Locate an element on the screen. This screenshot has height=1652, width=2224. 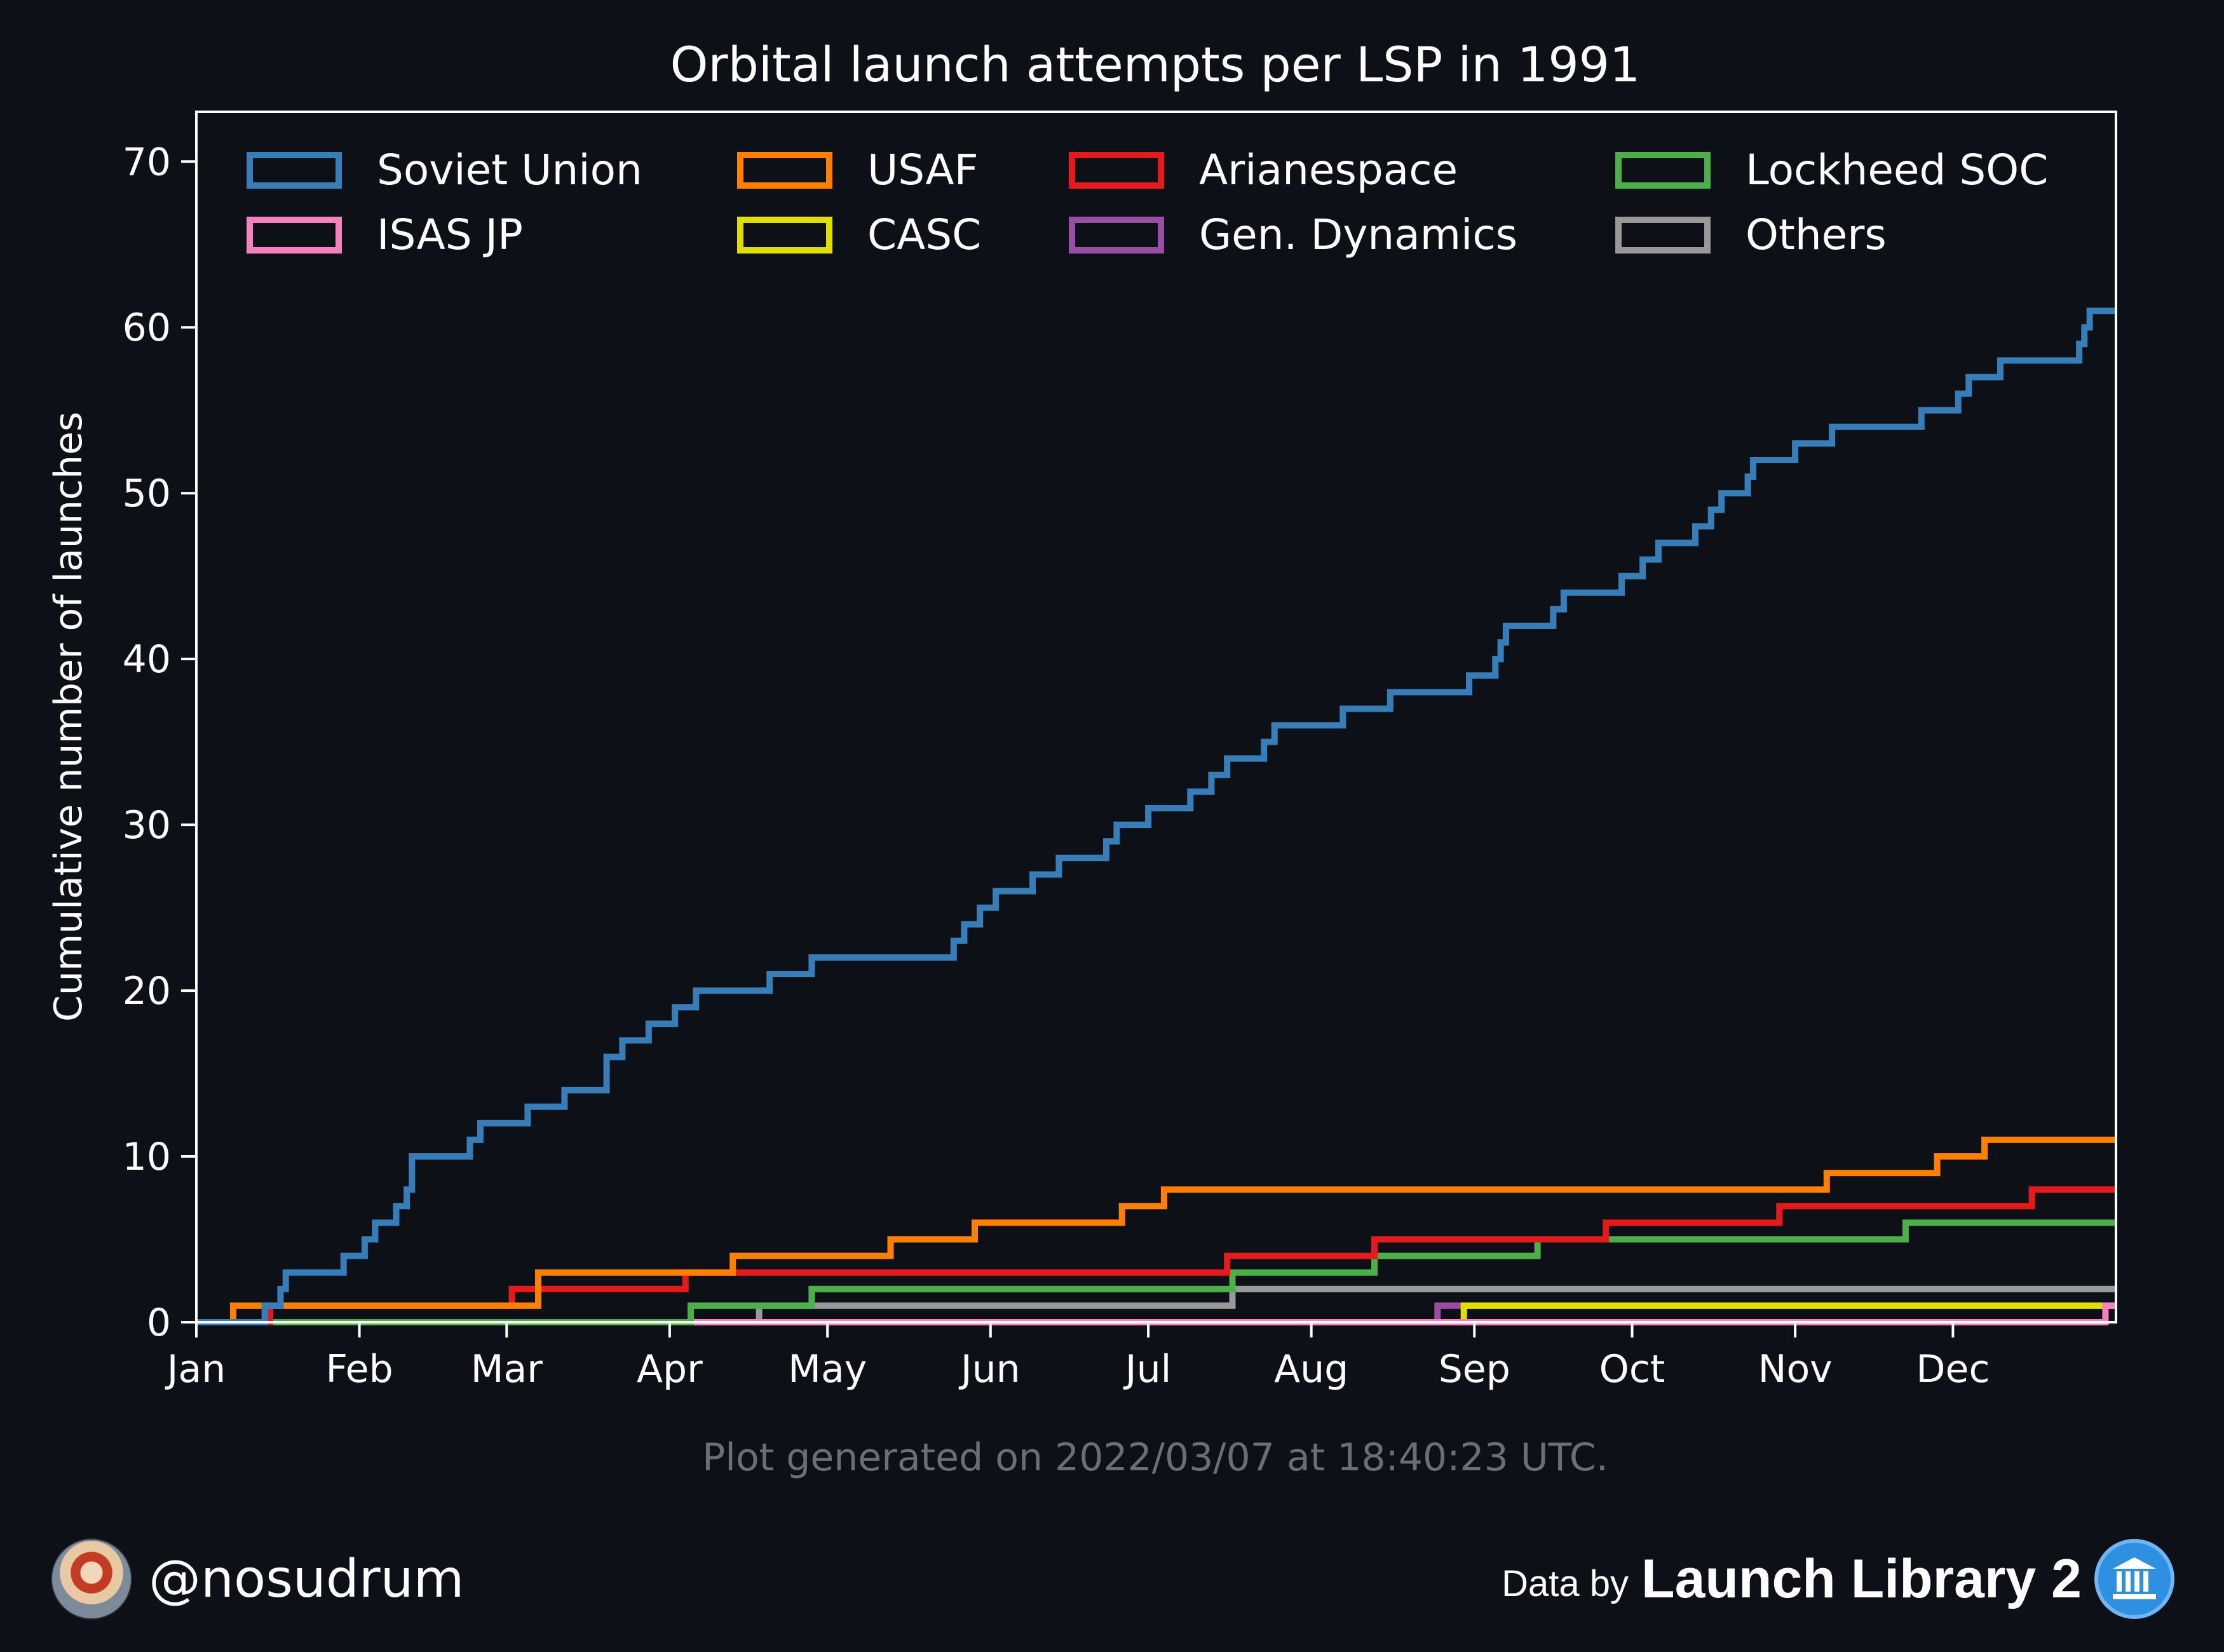
series-line-lockheed-soc is located at coordinates (1156, 1272).